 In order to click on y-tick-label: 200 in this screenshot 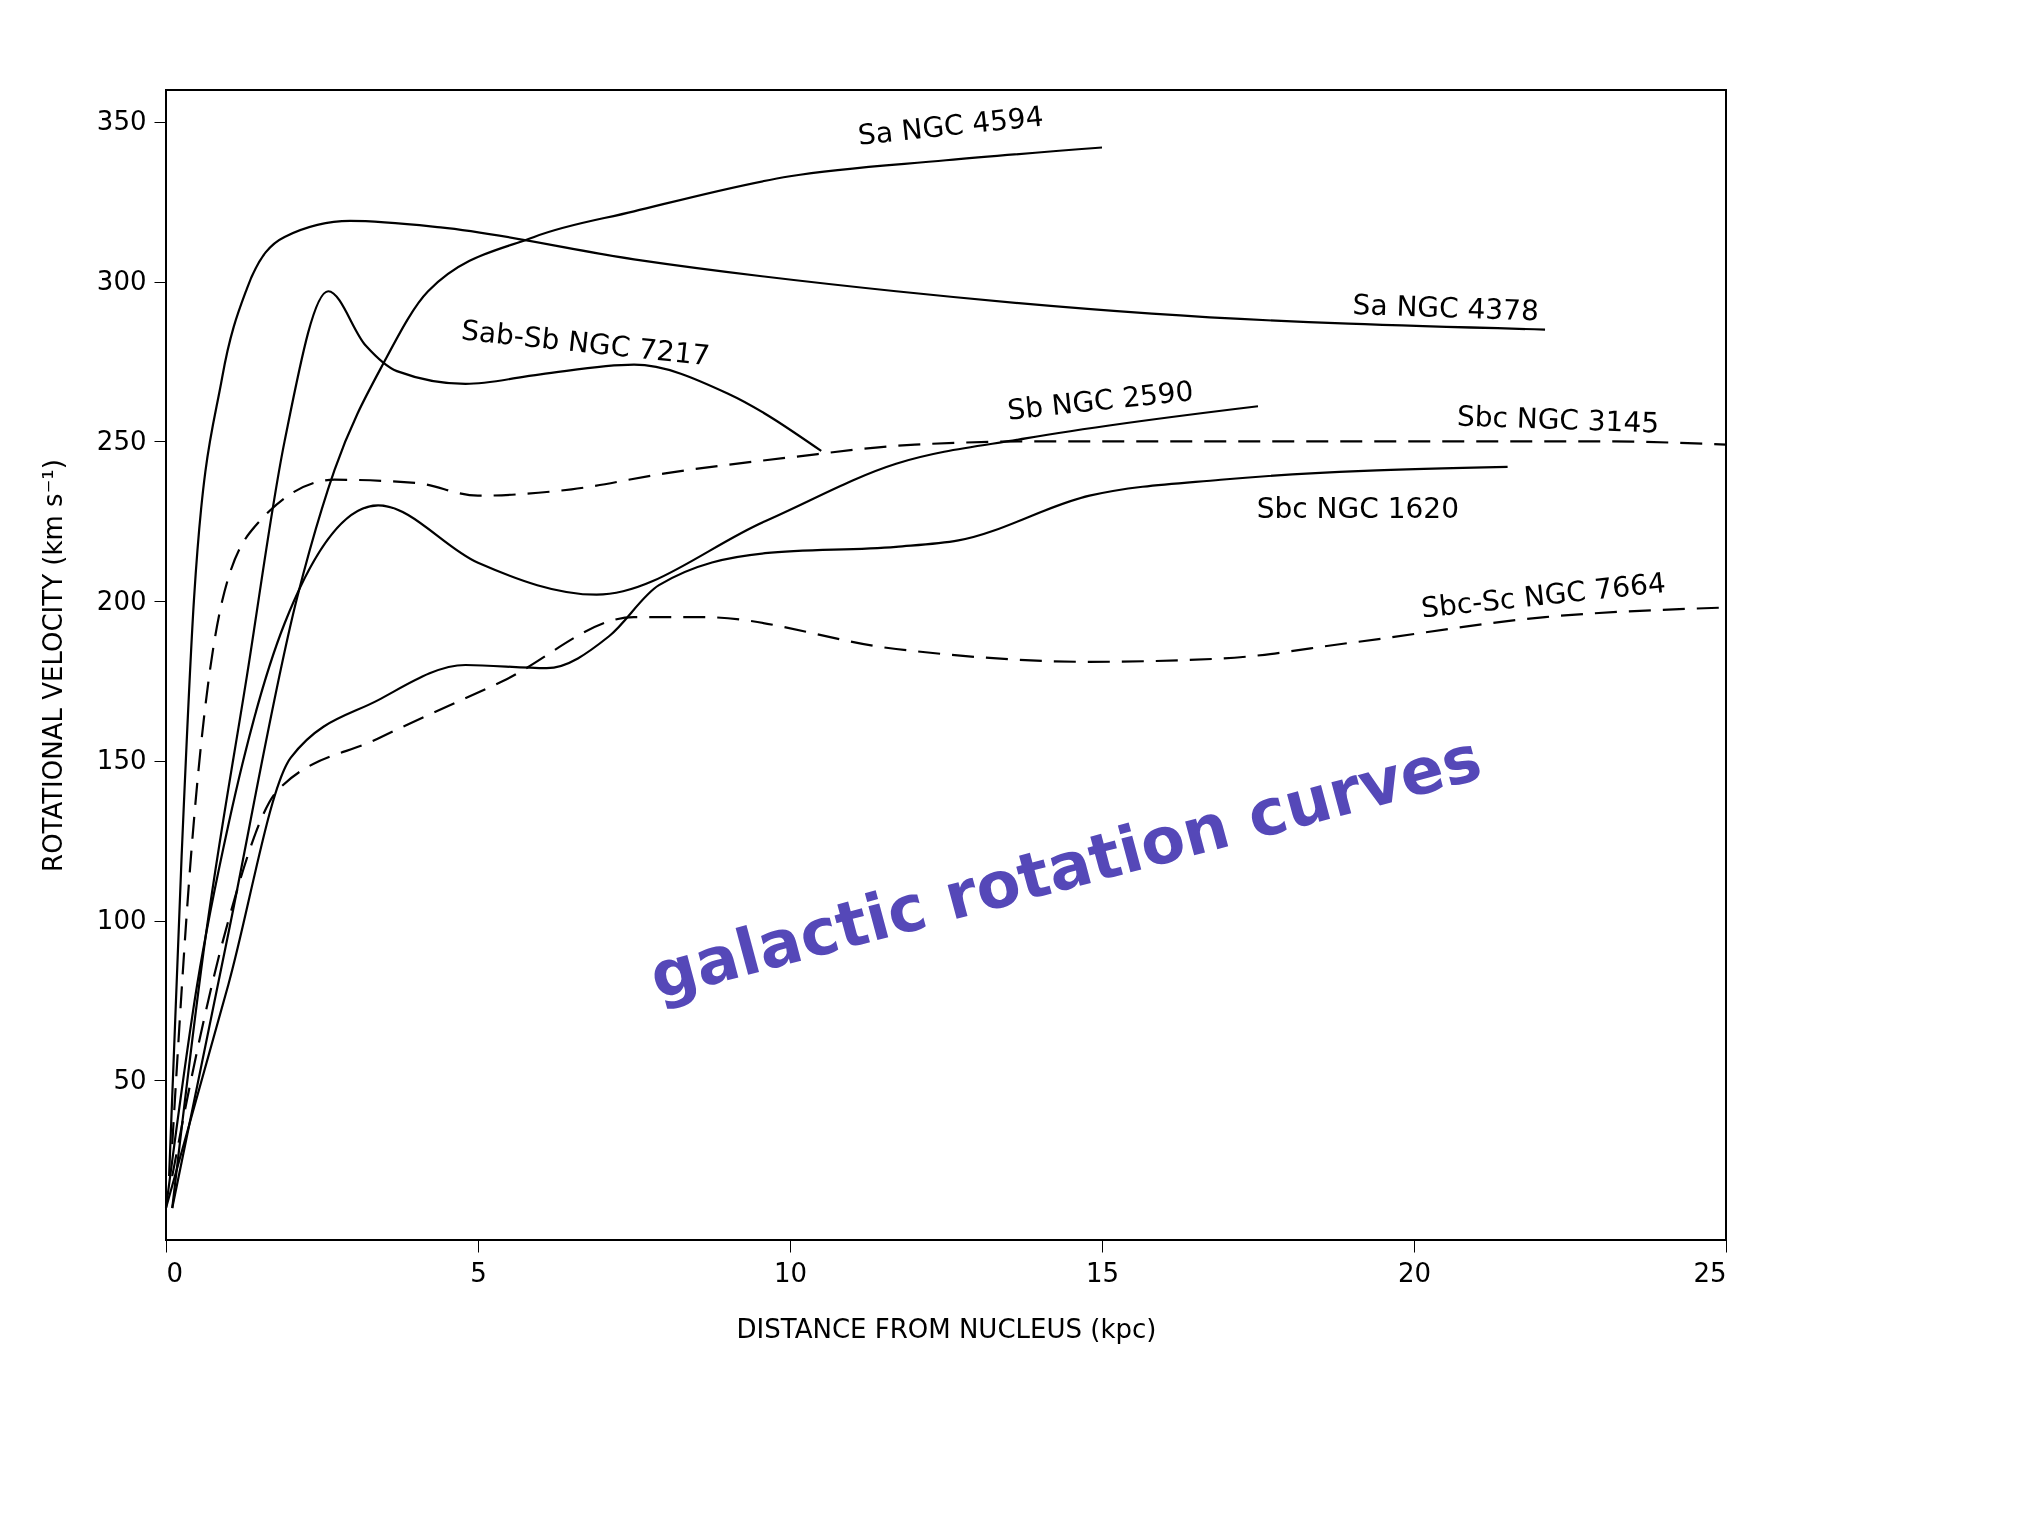, I will do `click(121, 600)`.